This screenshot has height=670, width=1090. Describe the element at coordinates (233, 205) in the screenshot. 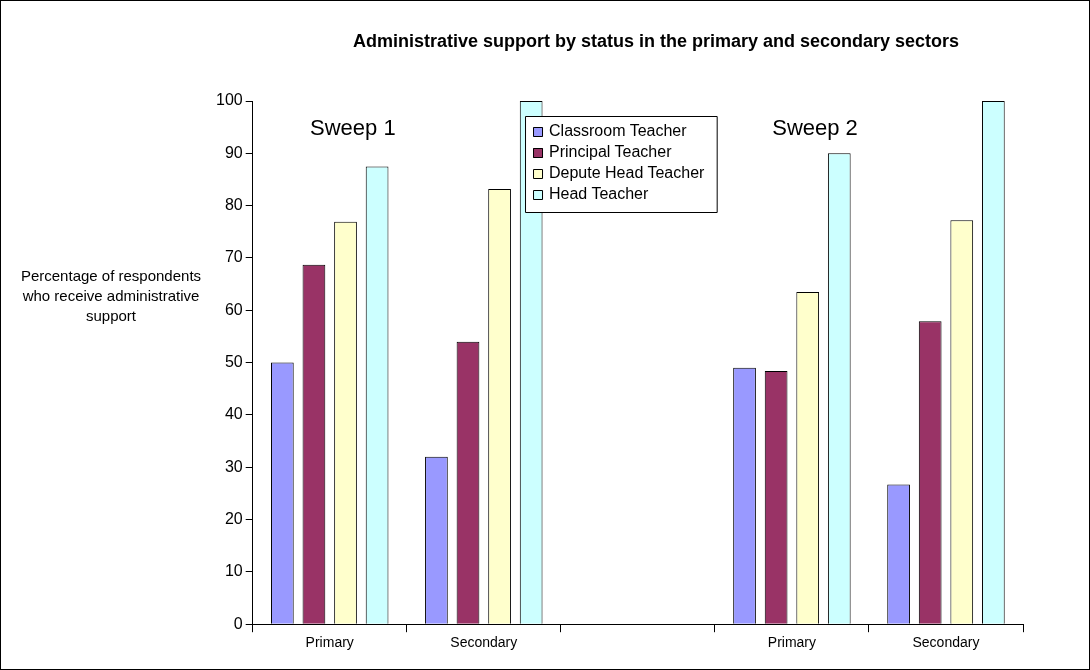

I see `y-tick-label: 80` at that location.